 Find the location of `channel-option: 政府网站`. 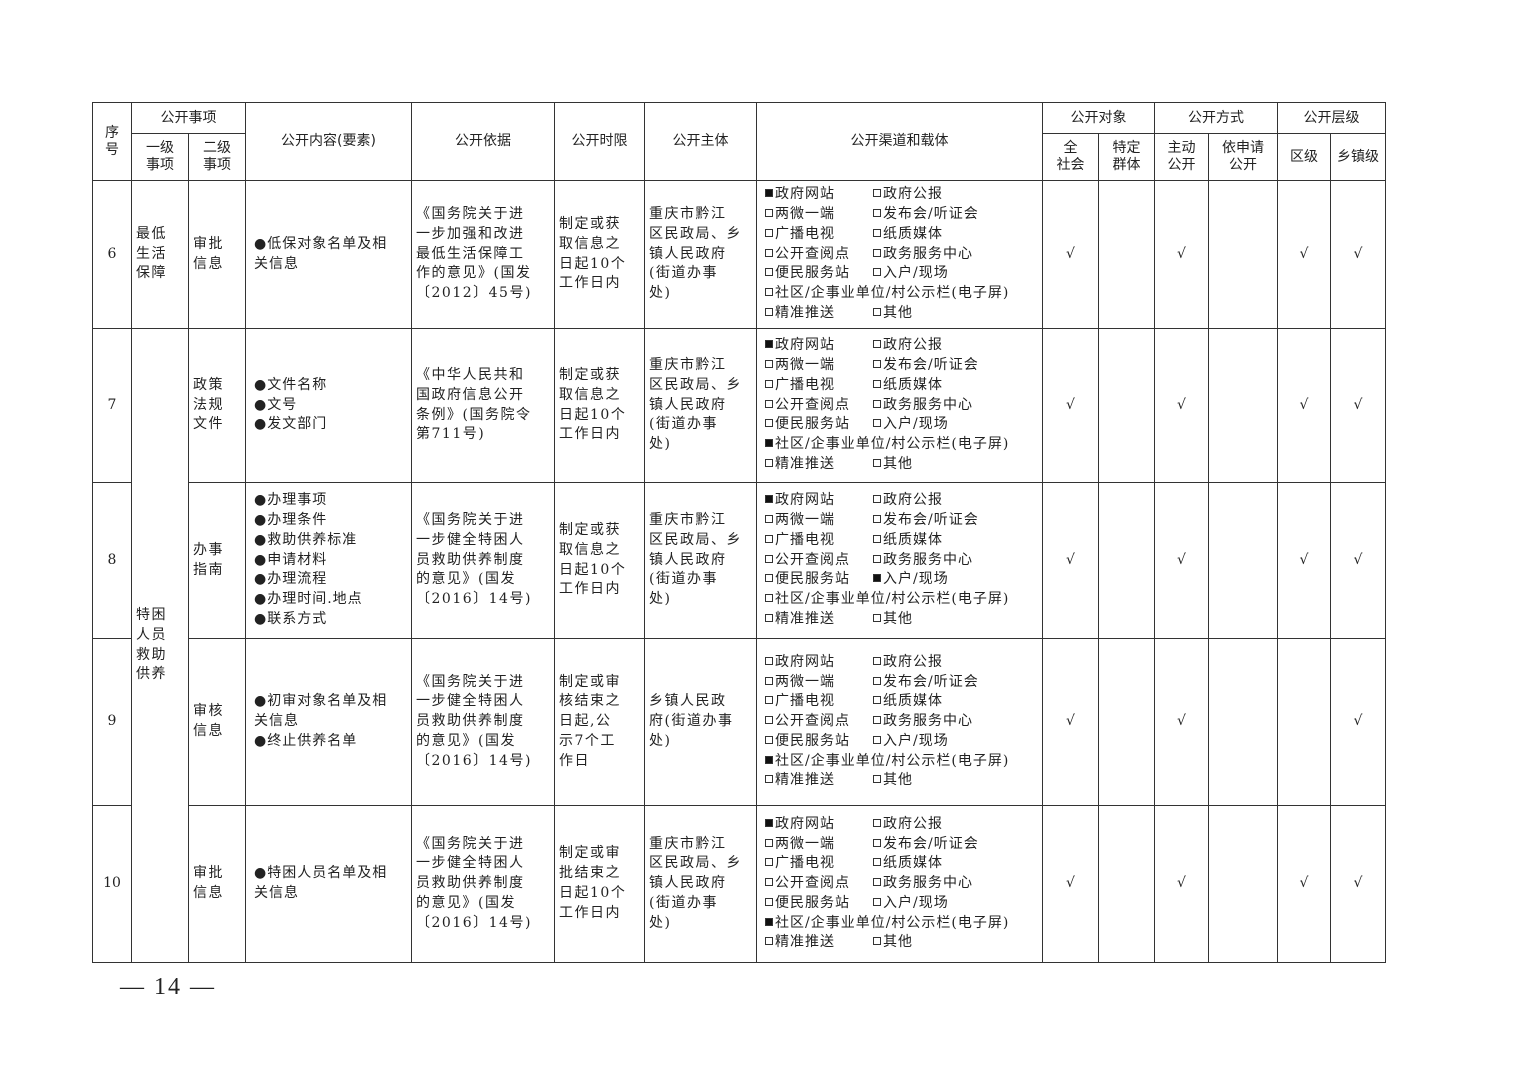

channel-option: 政府网站 is located at coordinates (819, 825).